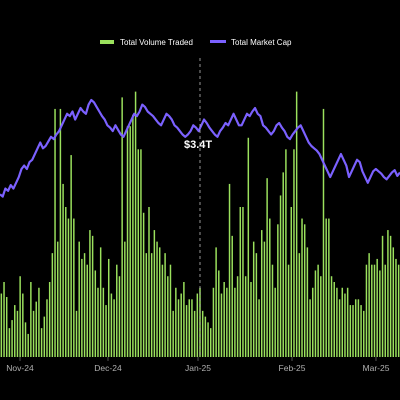 Image resolution: width=400 pixels, height=400 pixels. I want to click on legend-item-volume: Total Volume Traded, so click(146, 42).